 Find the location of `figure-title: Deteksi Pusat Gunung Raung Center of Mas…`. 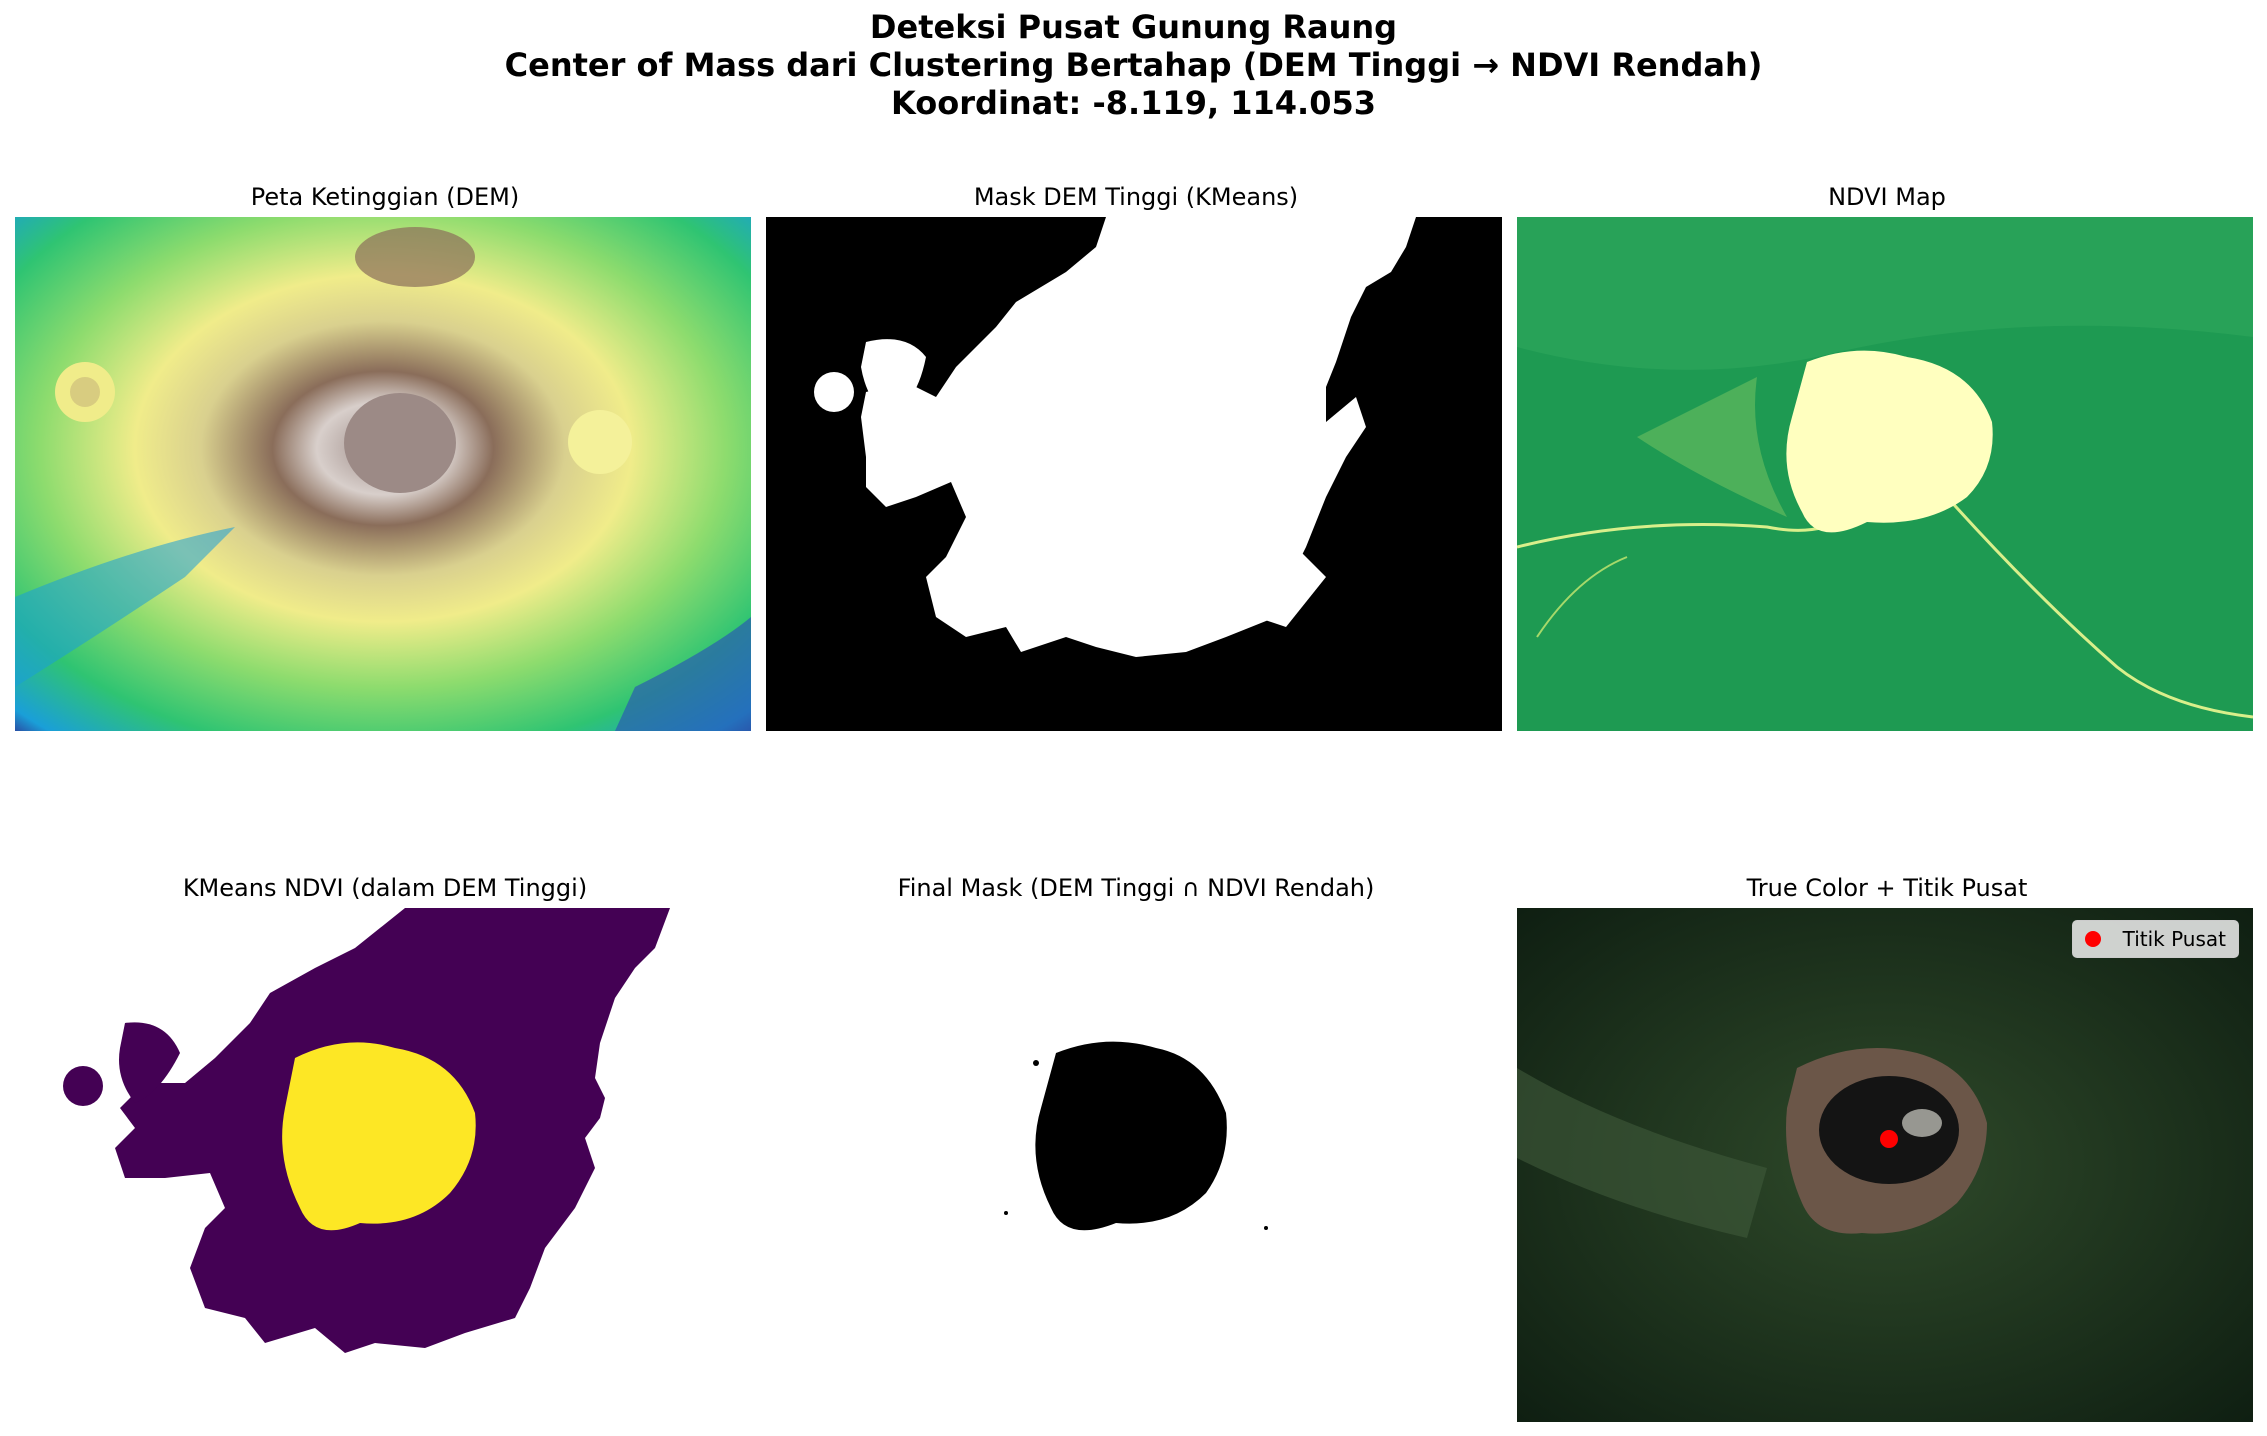

figure-title: Deteksi Pusat Gunung Raung Center of Mas… is located at coordinates (1133, 65).